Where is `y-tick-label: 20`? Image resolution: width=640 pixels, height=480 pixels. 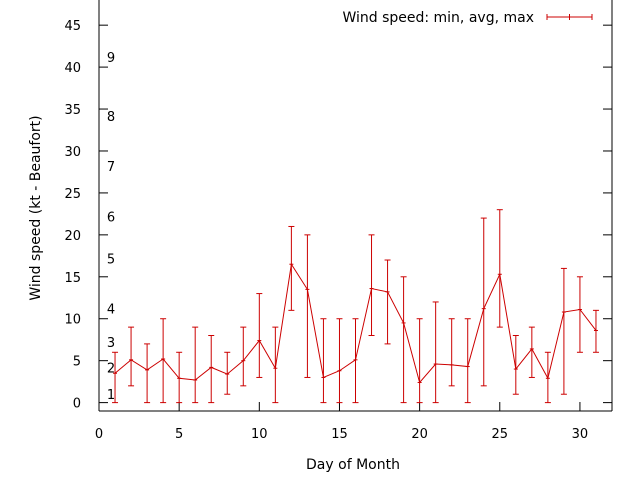
y-tick-label: 20 is located at coordinates (72, 236).